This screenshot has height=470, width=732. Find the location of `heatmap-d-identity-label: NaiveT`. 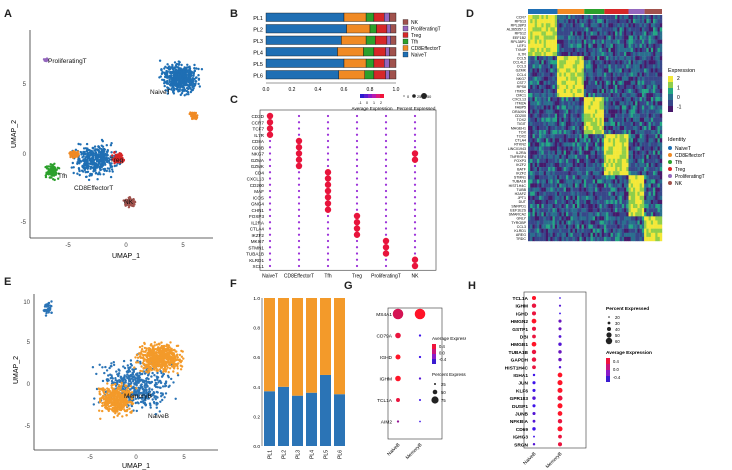

heatmap-d-identity-label: NaiveT is located at coordinates (683, 149).